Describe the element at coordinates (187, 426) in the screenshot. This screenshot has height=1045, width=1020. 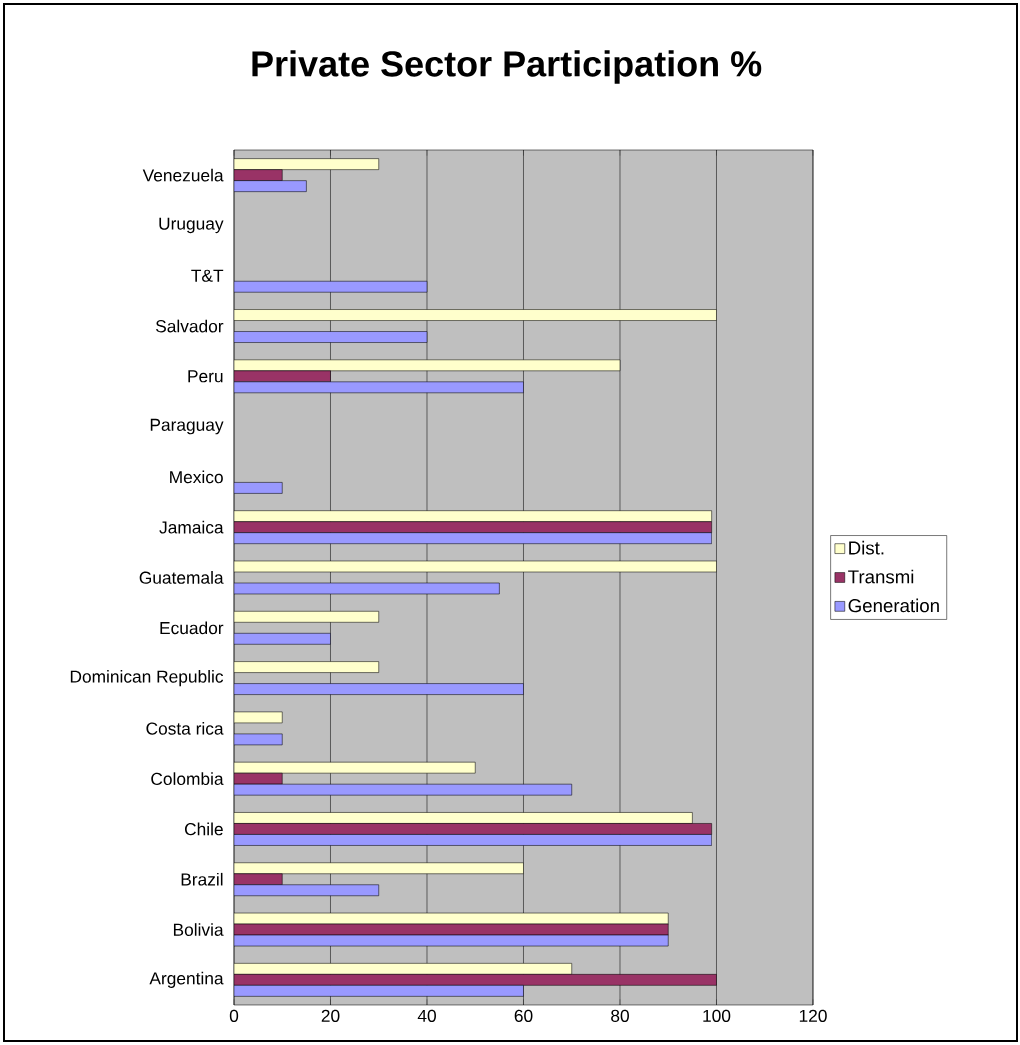
I see `y-tick-label: Paraguay` at that location.